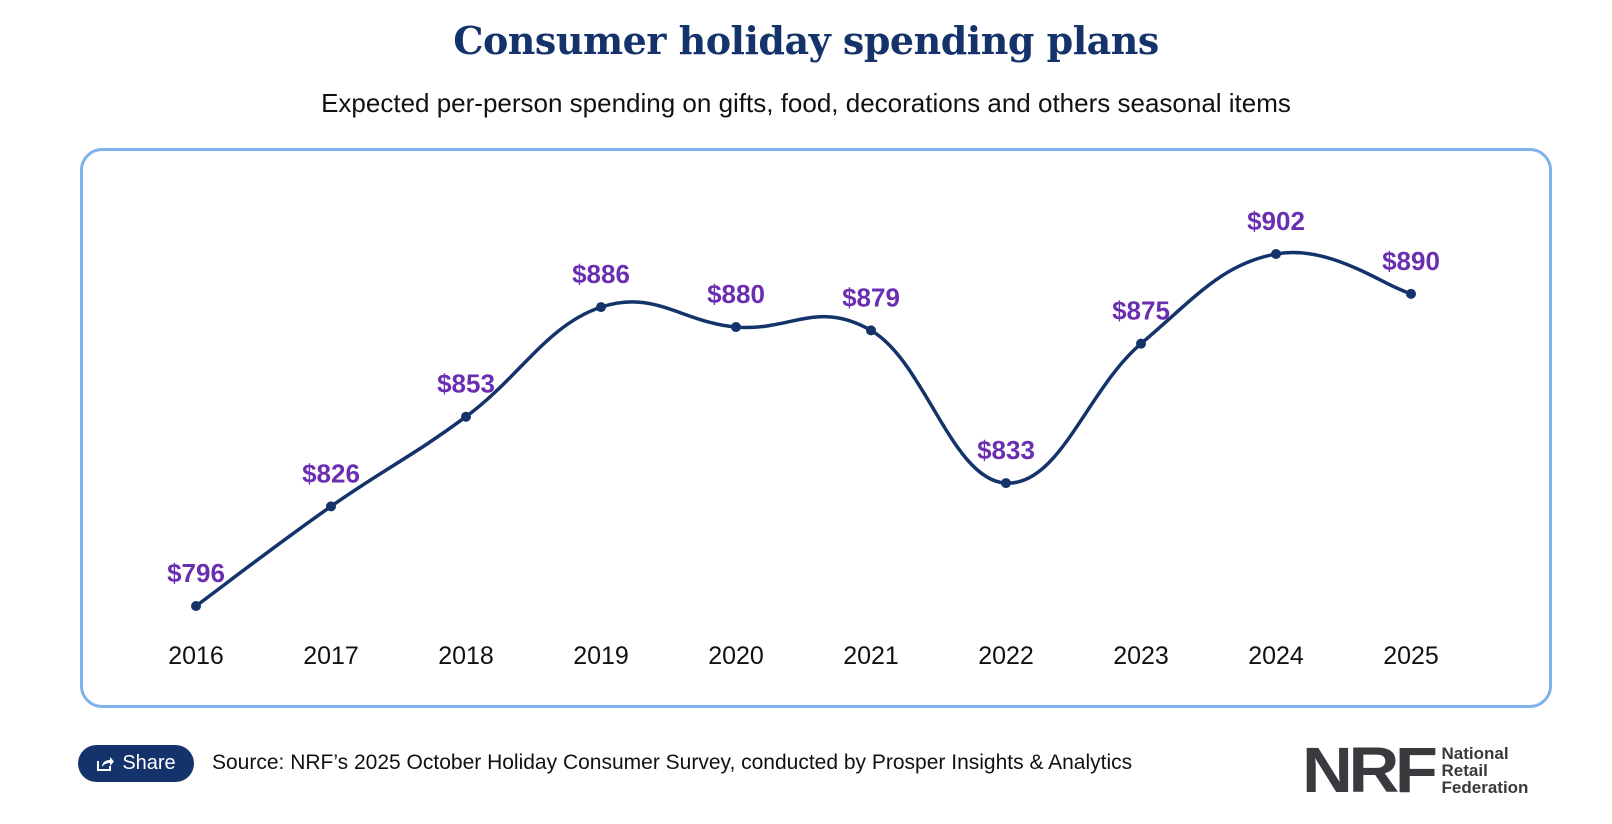 The image size is (1612, 824). What do you see at coordinates (1370, 770) in the screenshot?
I see `logo-mark: NRF` at bounding box center [1370, 770].